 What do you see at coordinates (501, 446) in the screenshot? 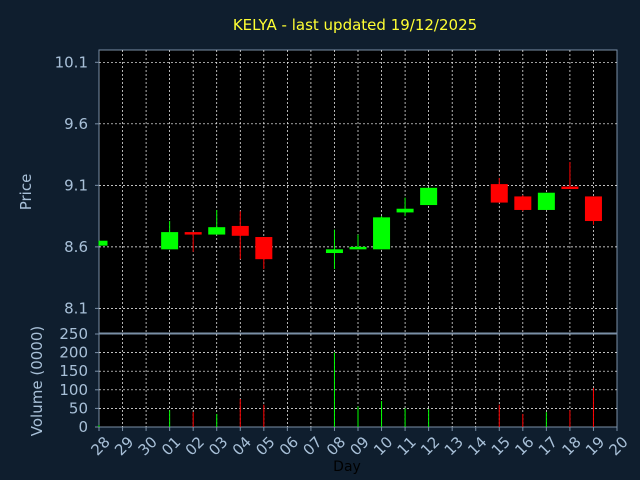
I see `day-tick-label: 15` at bounding box center [501, 446].